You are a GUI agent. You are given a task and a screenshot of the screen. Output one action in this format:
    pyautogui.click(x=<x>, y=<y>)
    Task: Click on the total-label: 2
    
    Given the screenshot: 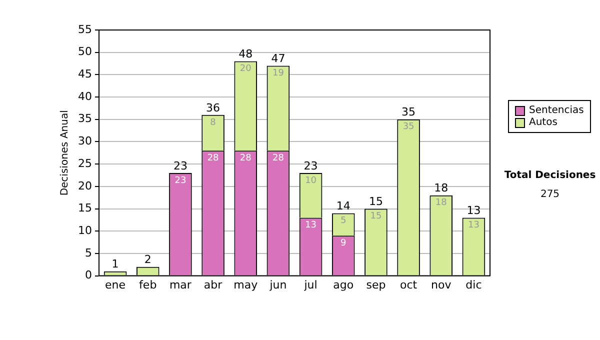 What is the action you would take?
    pyautogui.click(x=148, y=259)
    